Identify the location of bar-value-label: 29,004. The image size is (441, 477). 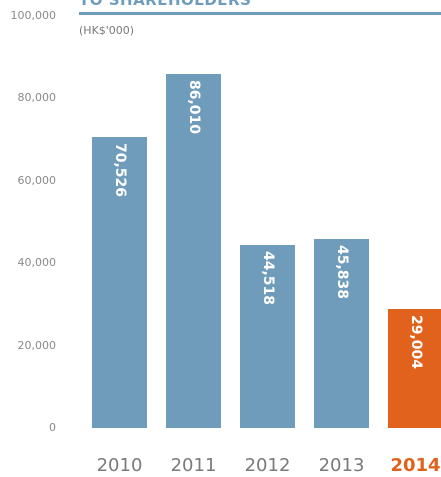
(415, 341).